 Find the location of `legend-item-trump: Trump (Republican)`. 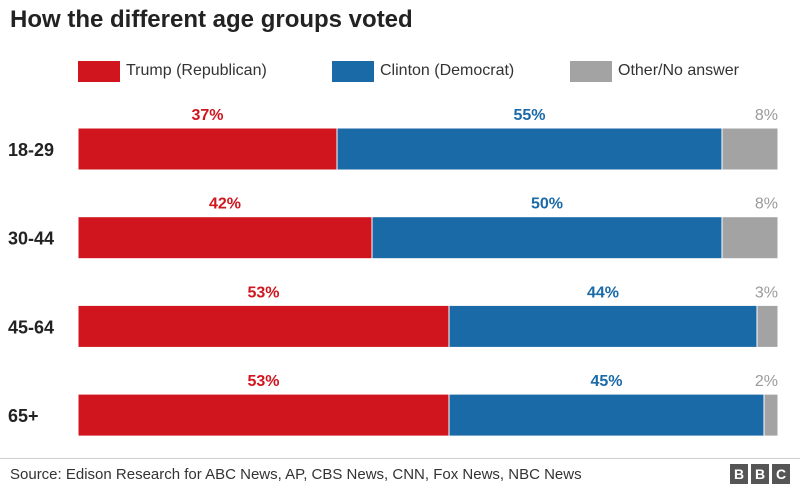

legend-item-trump: Trump (Republican) is located at coordinates (172, 71).